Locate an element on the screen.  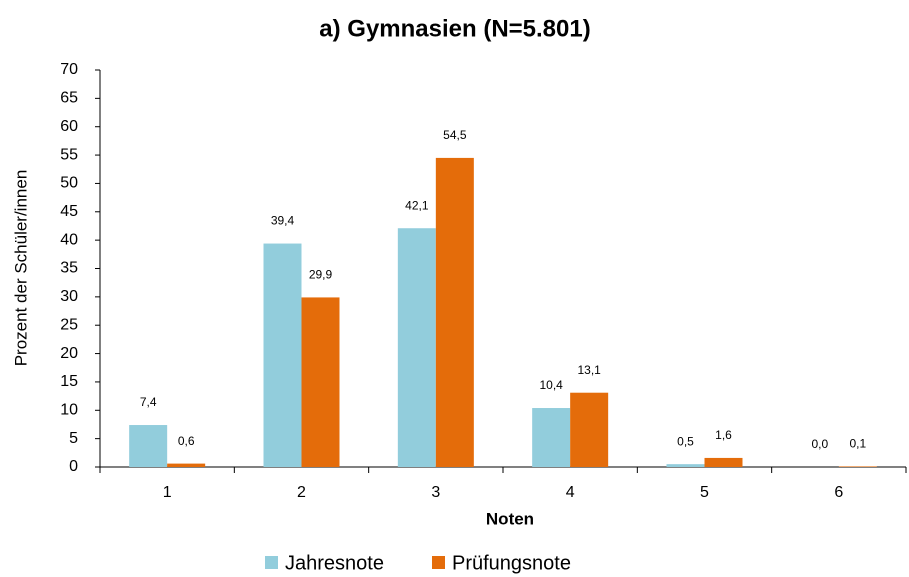
y-tick-label: 65 is located at coordinates (69, 98).